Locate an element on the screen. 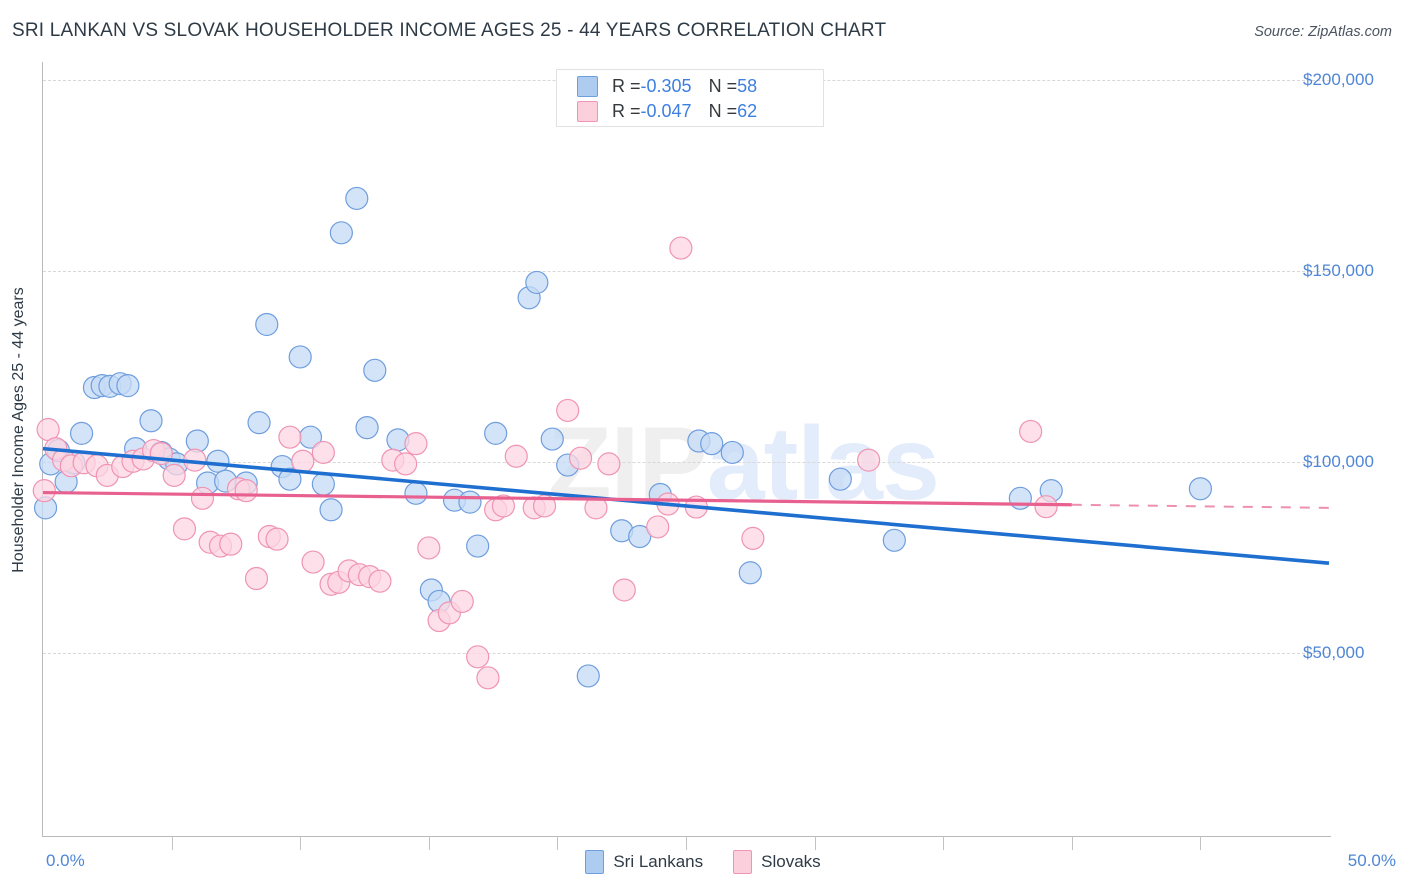 Image resolution: width=1406 pixels, height=892 pixels. r-label-1: R = is located at coordinates (626, 110).